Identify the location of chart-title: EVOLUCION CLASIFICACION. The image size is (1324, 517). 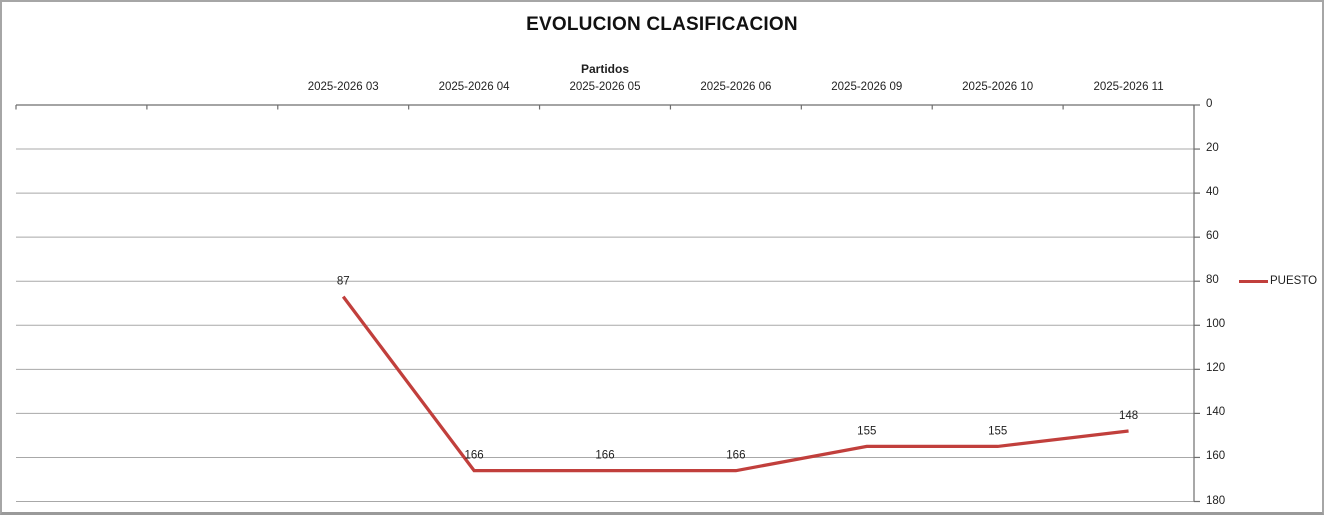
(662, 24).